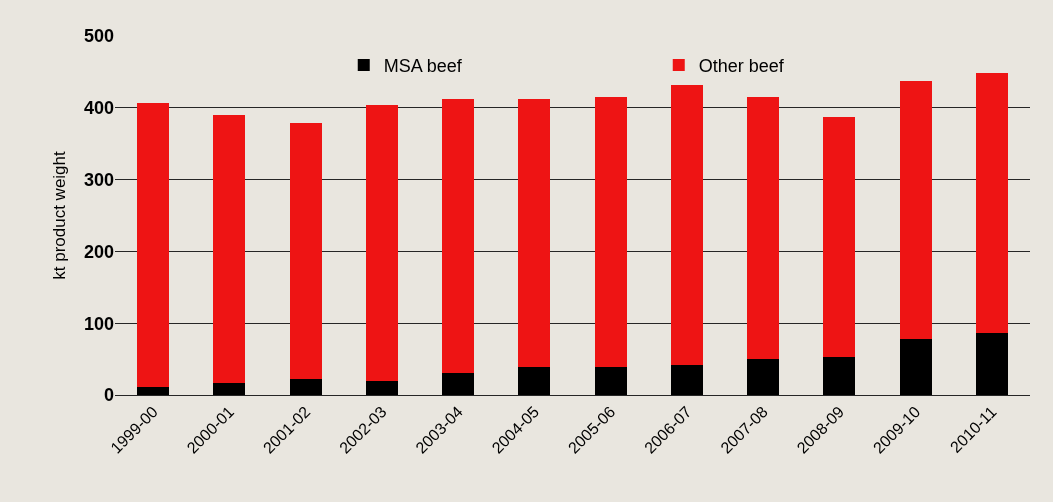 This screenshot has height=502, width=1053. What do you see at coordinates (423, 65) in the screenshot?
I see `legend-label: MSA beef` at bounding box center [423, 65].